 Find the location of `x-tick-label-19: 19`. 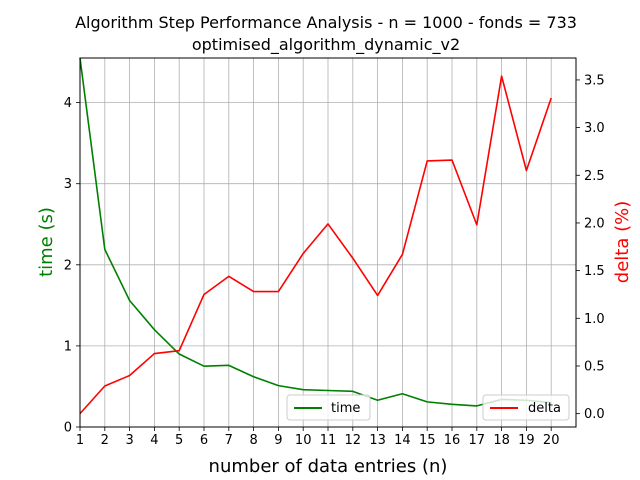

x-tick-label-19: 19 is located at coordinates (526, 440).